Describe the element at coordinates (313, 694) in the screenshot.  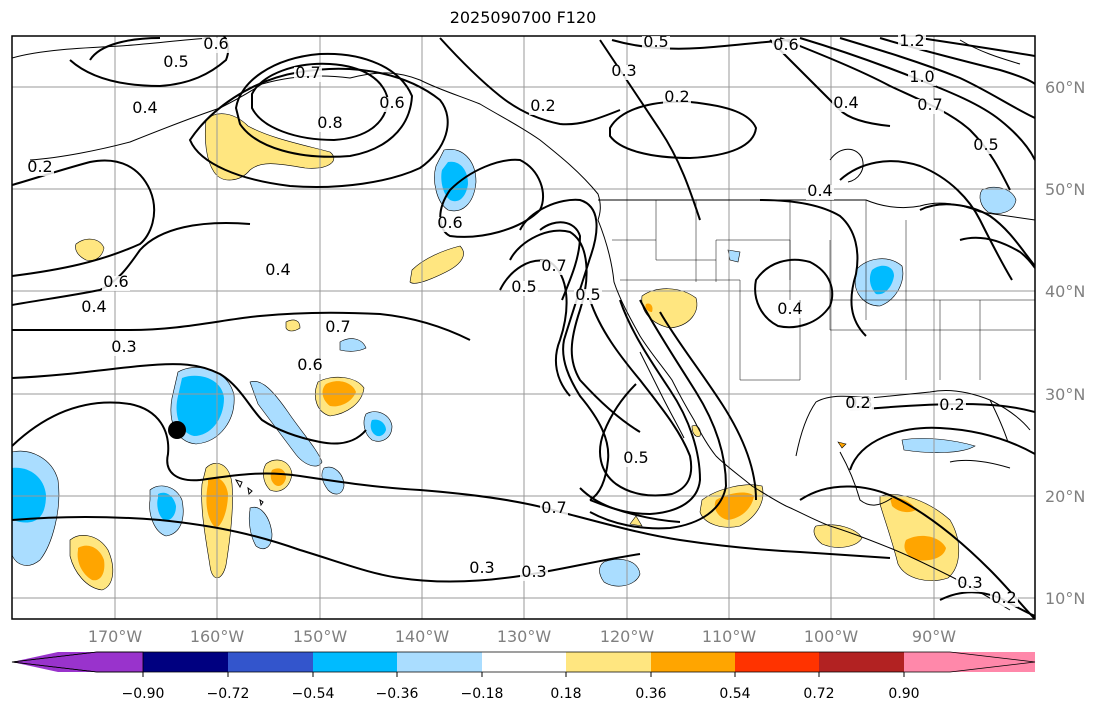
I see `colorbar-tick-label: −0.54` at that location.